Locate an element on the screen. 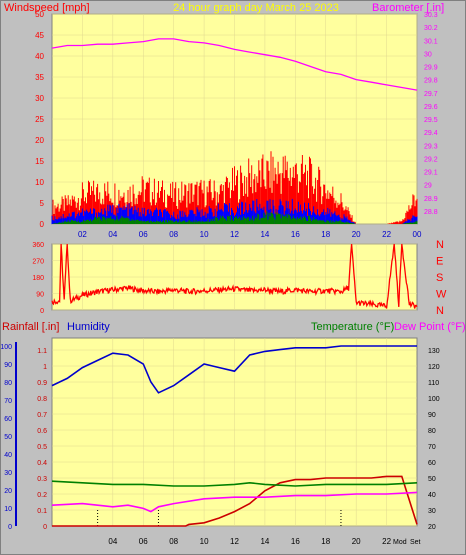  dew-point-line is located at coordinates (234, 502).